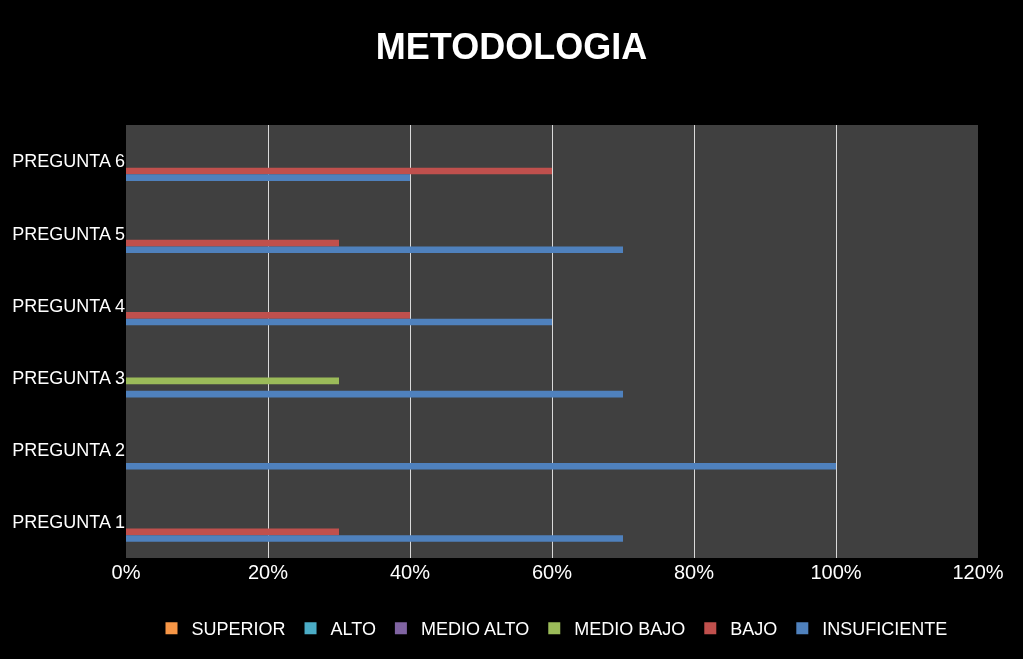 The image size is (1023, 659). I want to click on y-tick-label: PREGUNTA 1, so click(68, 522).